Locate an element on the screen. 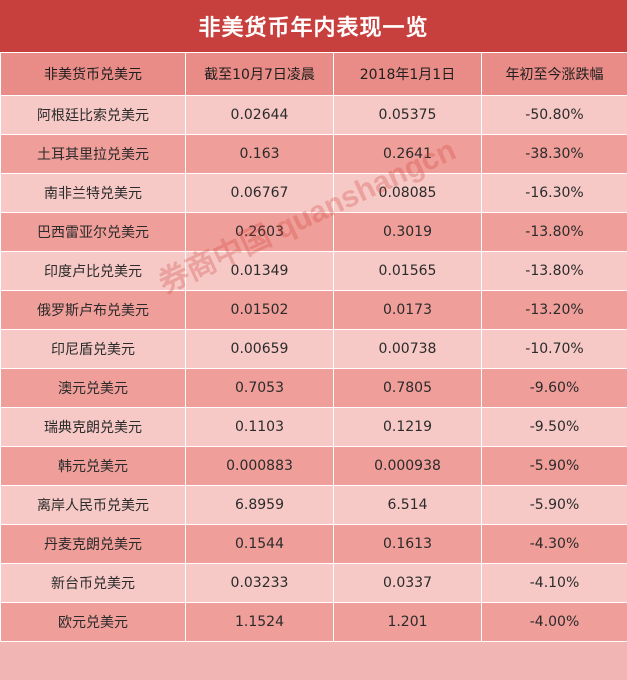  cell-currency-pair: 巴西雷亚尔兑美元 is located at coordinates (93, 232).